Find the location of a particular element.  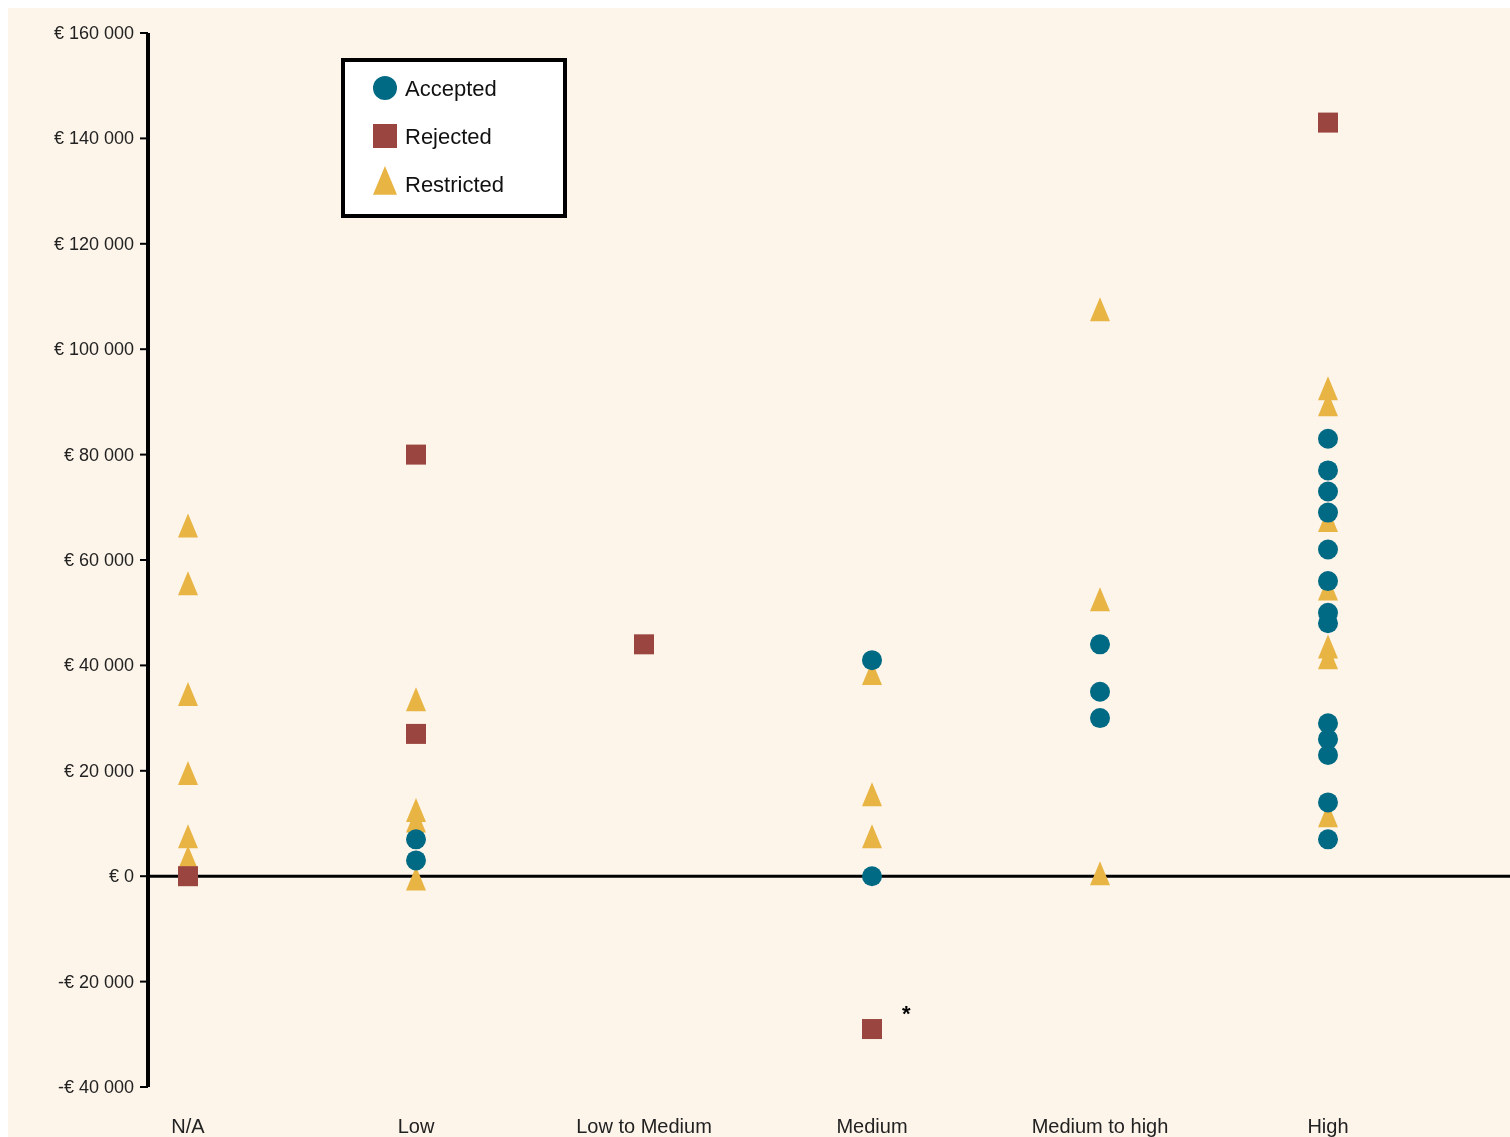

y-tick-label: € 120 000 is located at coordinates (93, 243).